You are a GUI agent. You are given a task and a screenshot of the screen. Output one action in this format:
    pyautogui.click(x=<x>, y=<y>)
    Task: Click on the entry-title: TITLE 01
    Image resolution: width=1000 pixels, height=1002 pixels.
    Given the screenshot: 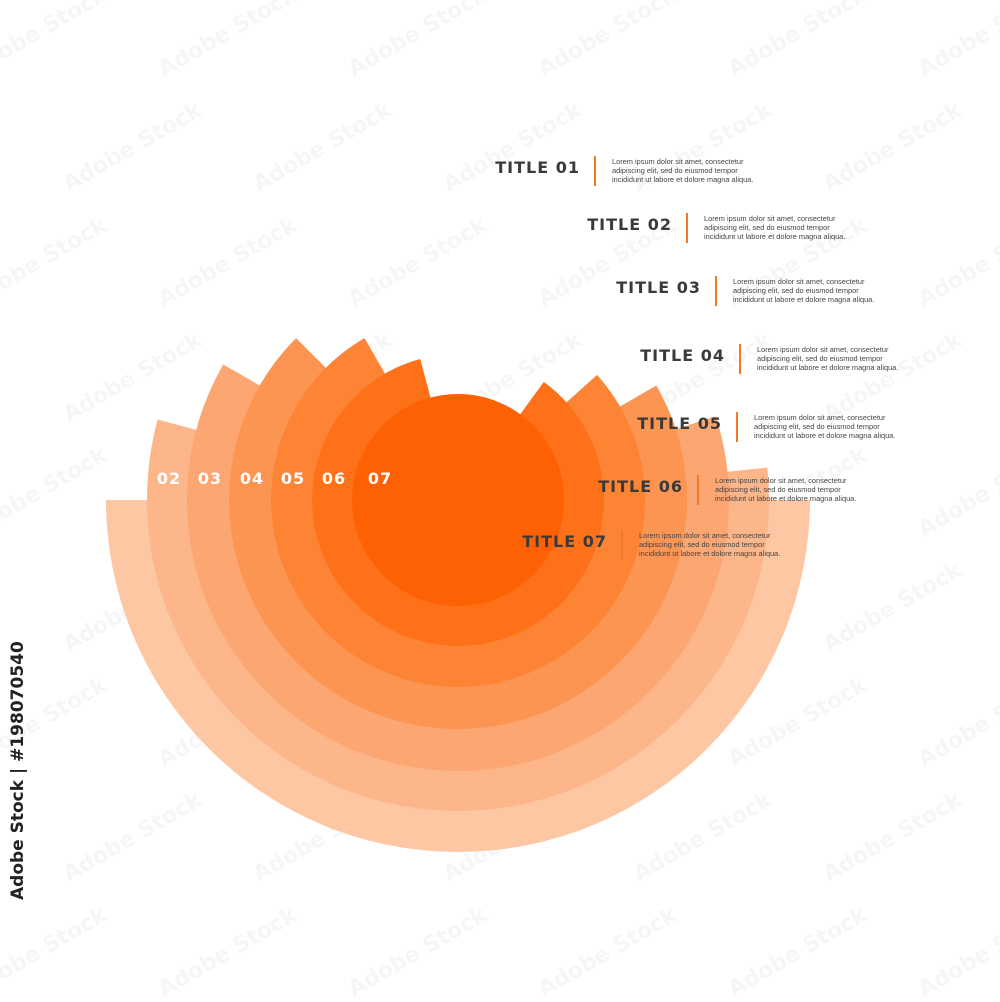 What is the action you would take?
    pyautogui.click(x=537, y=167)
    